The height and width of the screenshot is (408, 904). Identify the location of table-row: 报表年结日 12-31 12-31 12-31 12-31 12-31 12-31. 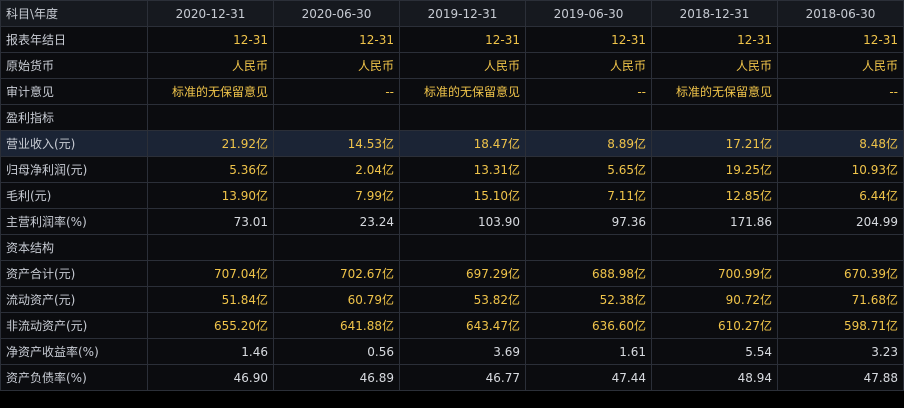
(452, 39).